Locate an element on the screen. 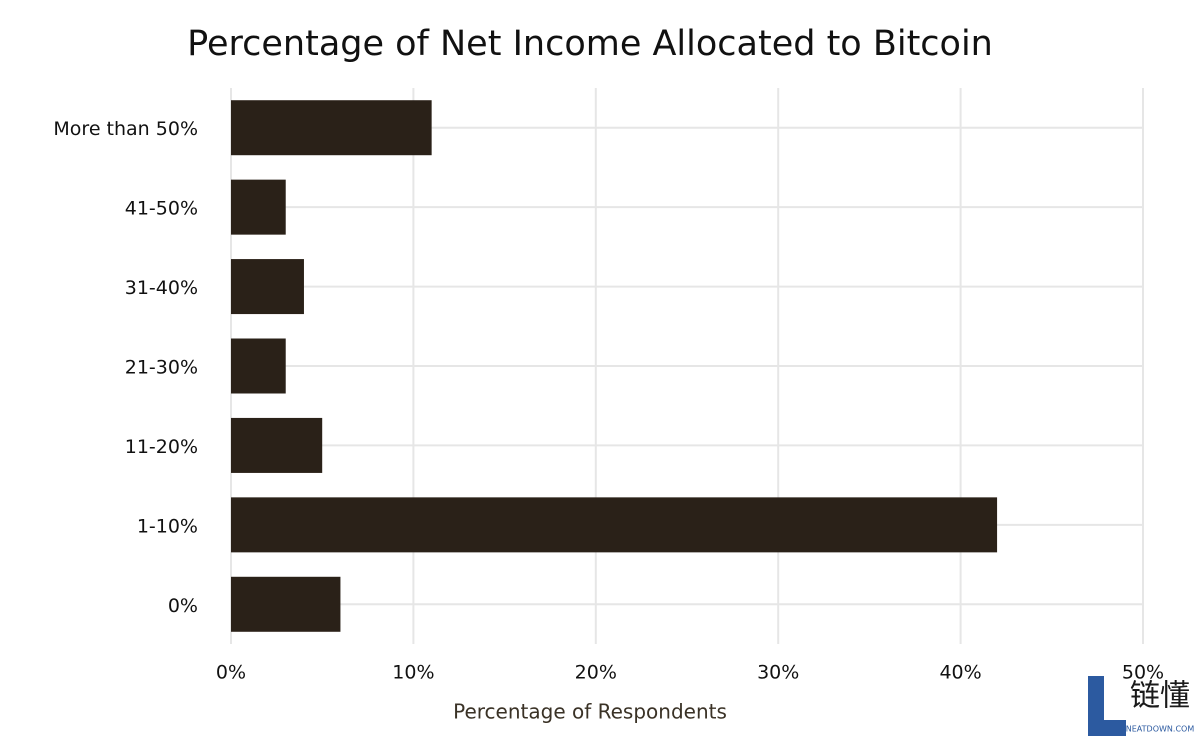  x-tick-label: 0% is located at coordinates (231, 673).